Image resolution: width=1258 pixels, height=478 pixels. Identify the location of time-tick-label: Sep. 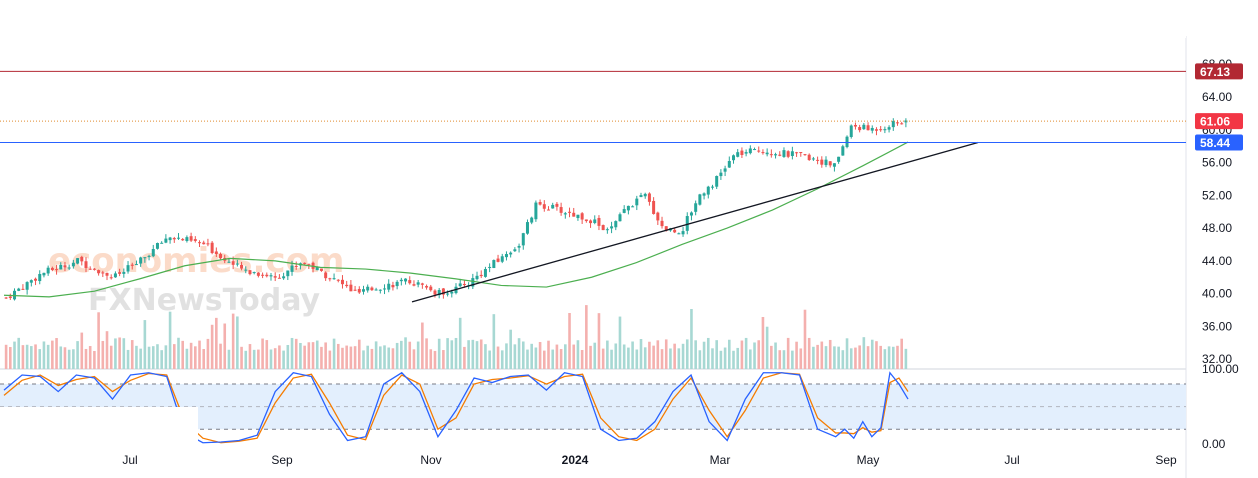
(1166, 460).